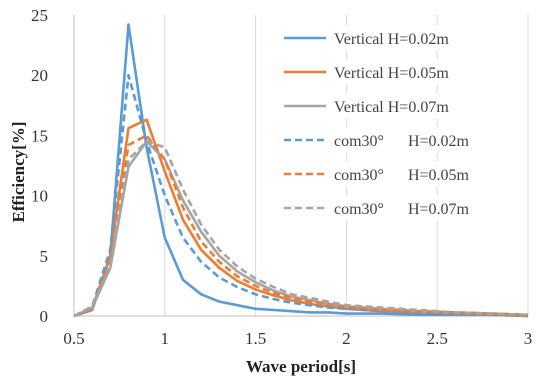 Image resolution: width=539 pixels, height=381 pixels. Describe the element at coordinates (165, 338) in the screenshot. I see `x-tick-label: 1` at that location.